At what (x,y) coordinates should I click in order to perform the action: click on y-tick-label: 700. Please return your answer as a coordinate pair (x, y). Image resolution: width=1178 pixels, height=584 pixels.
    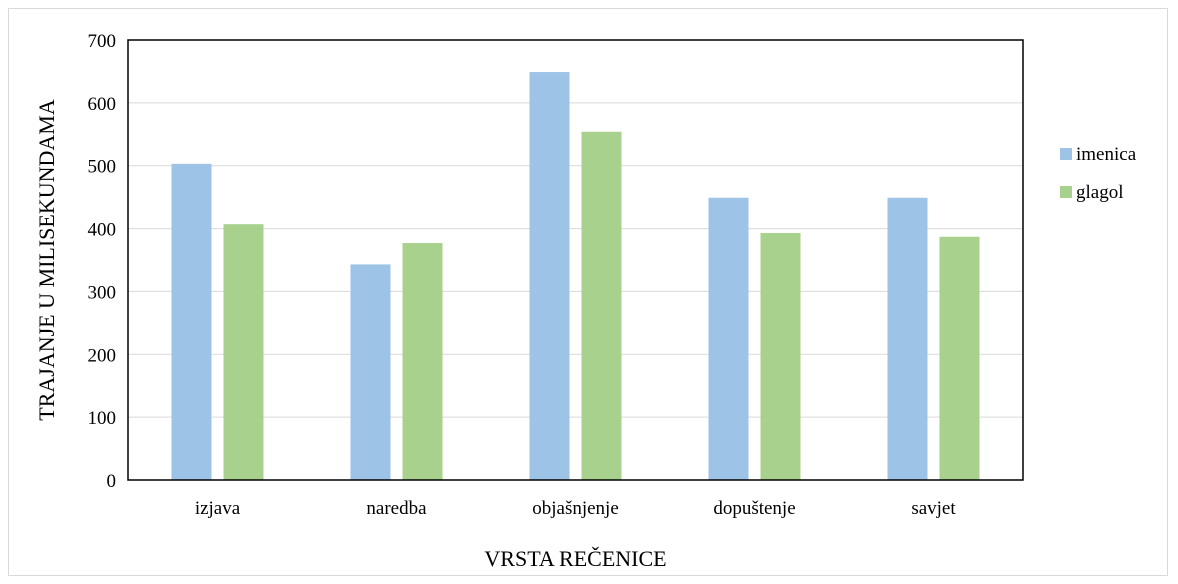
    Looking at the image, I should click on (102, 41).